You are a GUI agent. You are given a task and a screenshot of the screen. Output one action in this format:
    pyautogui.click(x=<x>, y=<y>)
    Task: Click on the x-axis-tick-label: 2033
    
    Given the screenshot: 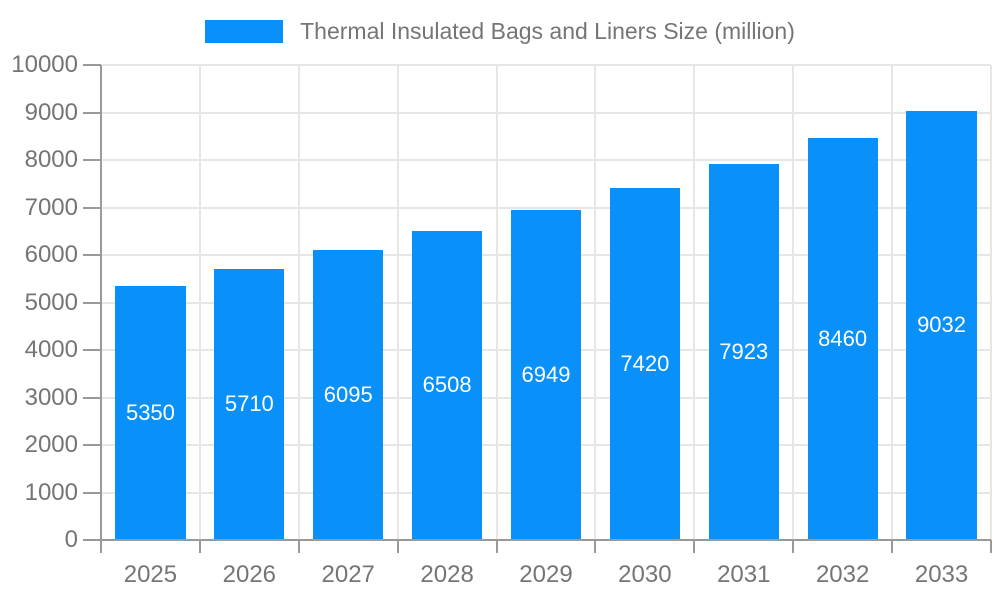 What is the action you would take?
    pyautogui.click(x=941, y=574)
    